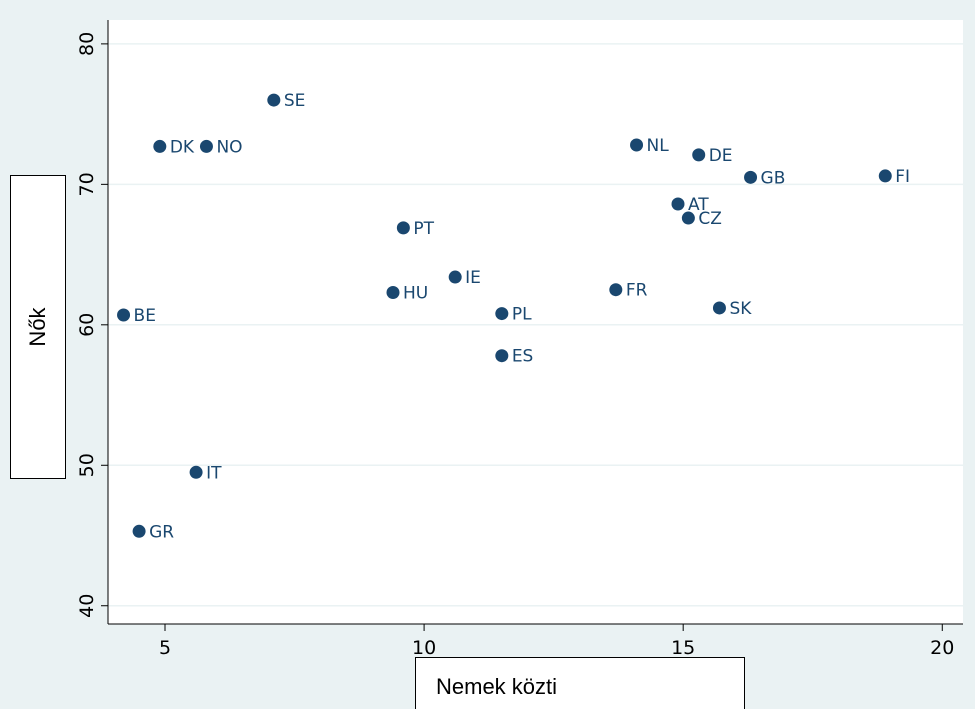 Image resolution: width=975 pixels, height=709 pixels. What do you see at coordinates (455, 277) in the screenshot?
I see `scatter-point-ie` at bounding box center [455, 277].